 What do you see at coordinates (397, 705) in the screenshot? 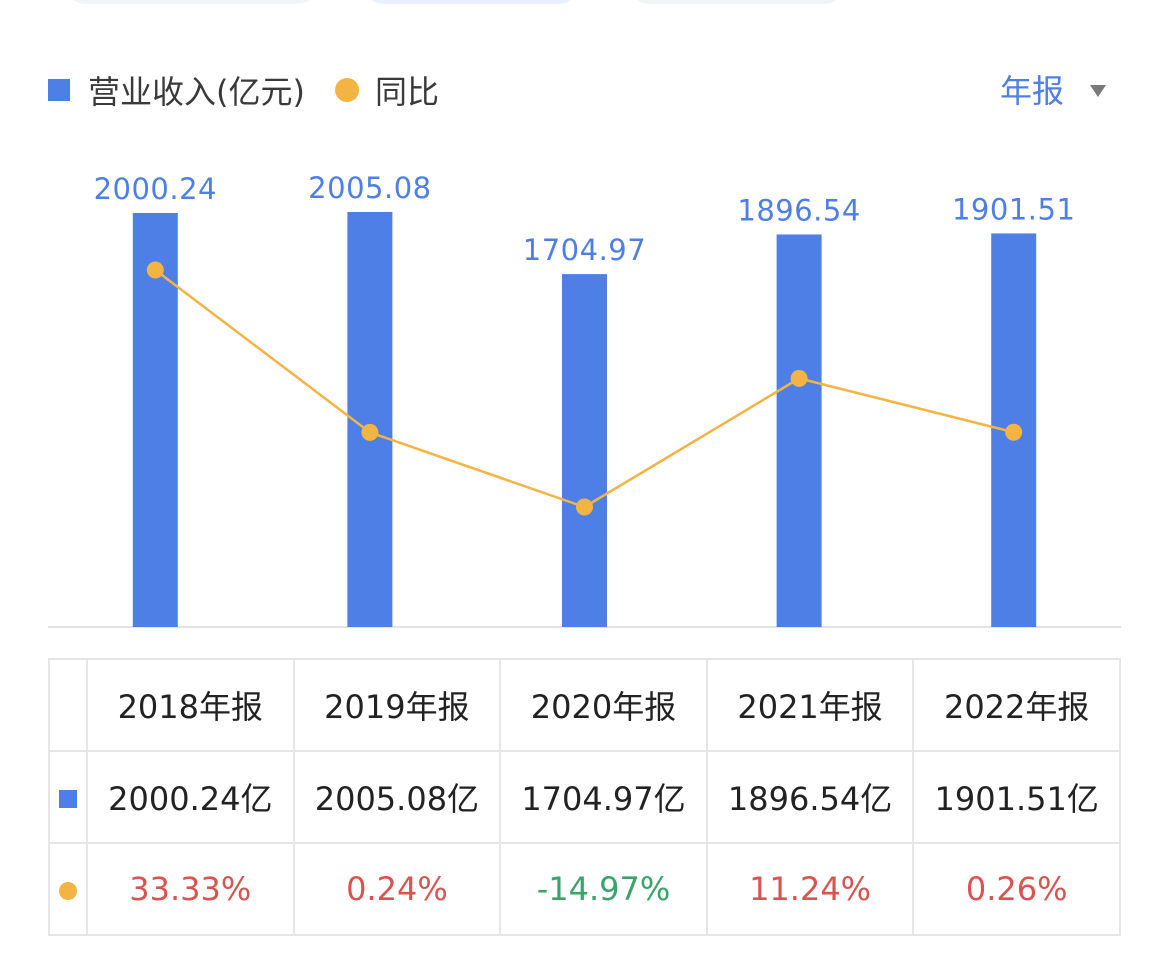
I see `table-header-cell: 2019年报` at bounding box center [397, 705].